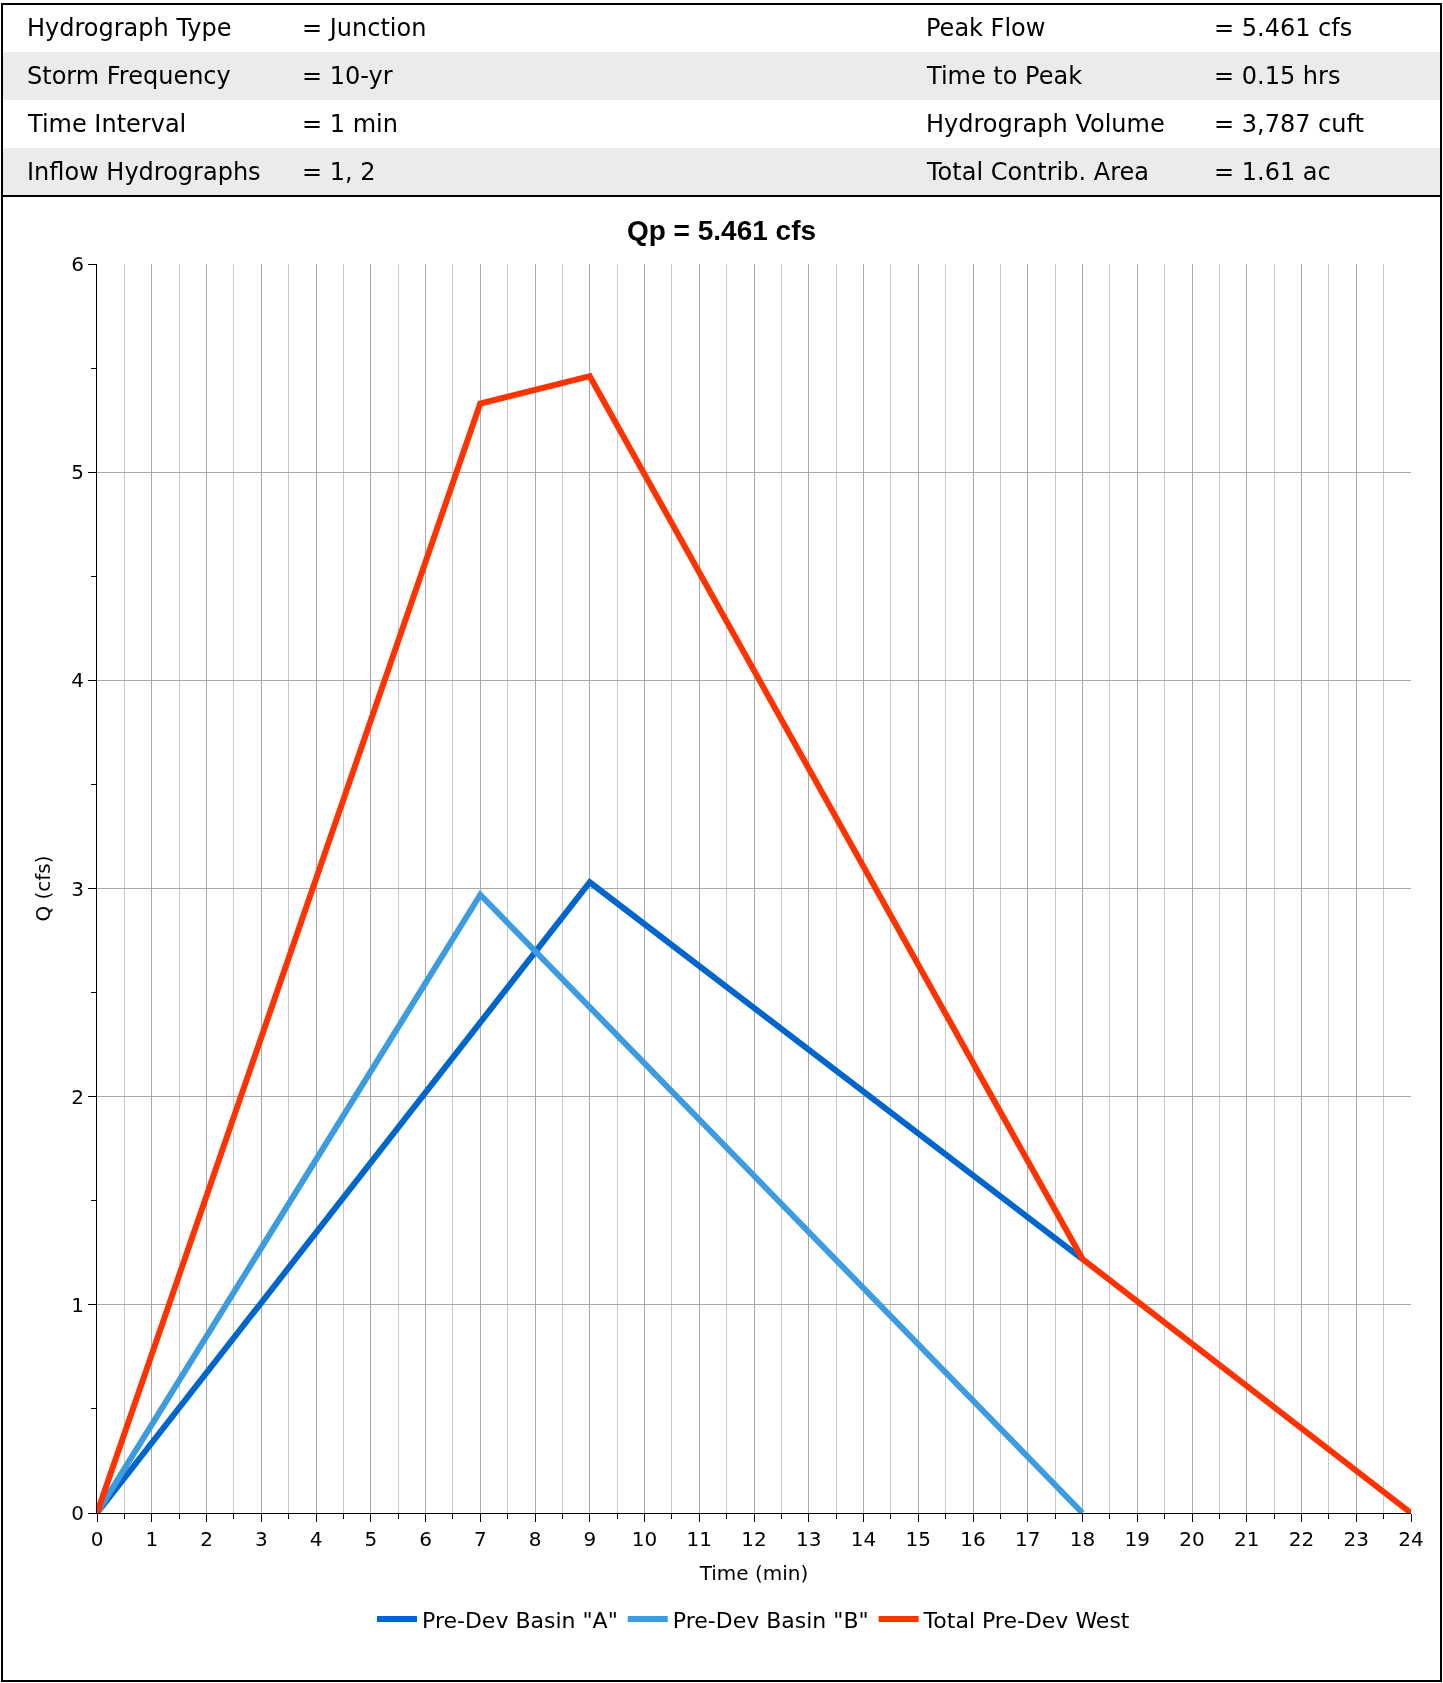 Image resolution: width=1443 pixels, height=1683 pixels. I want to click on text: = Junction, so click(364, 28).